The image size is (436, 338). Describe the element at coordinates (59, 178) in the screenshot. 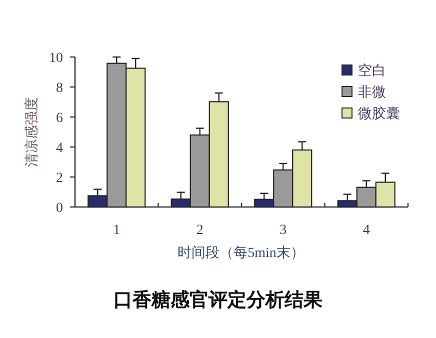

I see `y-tick-label: 2` at that location.